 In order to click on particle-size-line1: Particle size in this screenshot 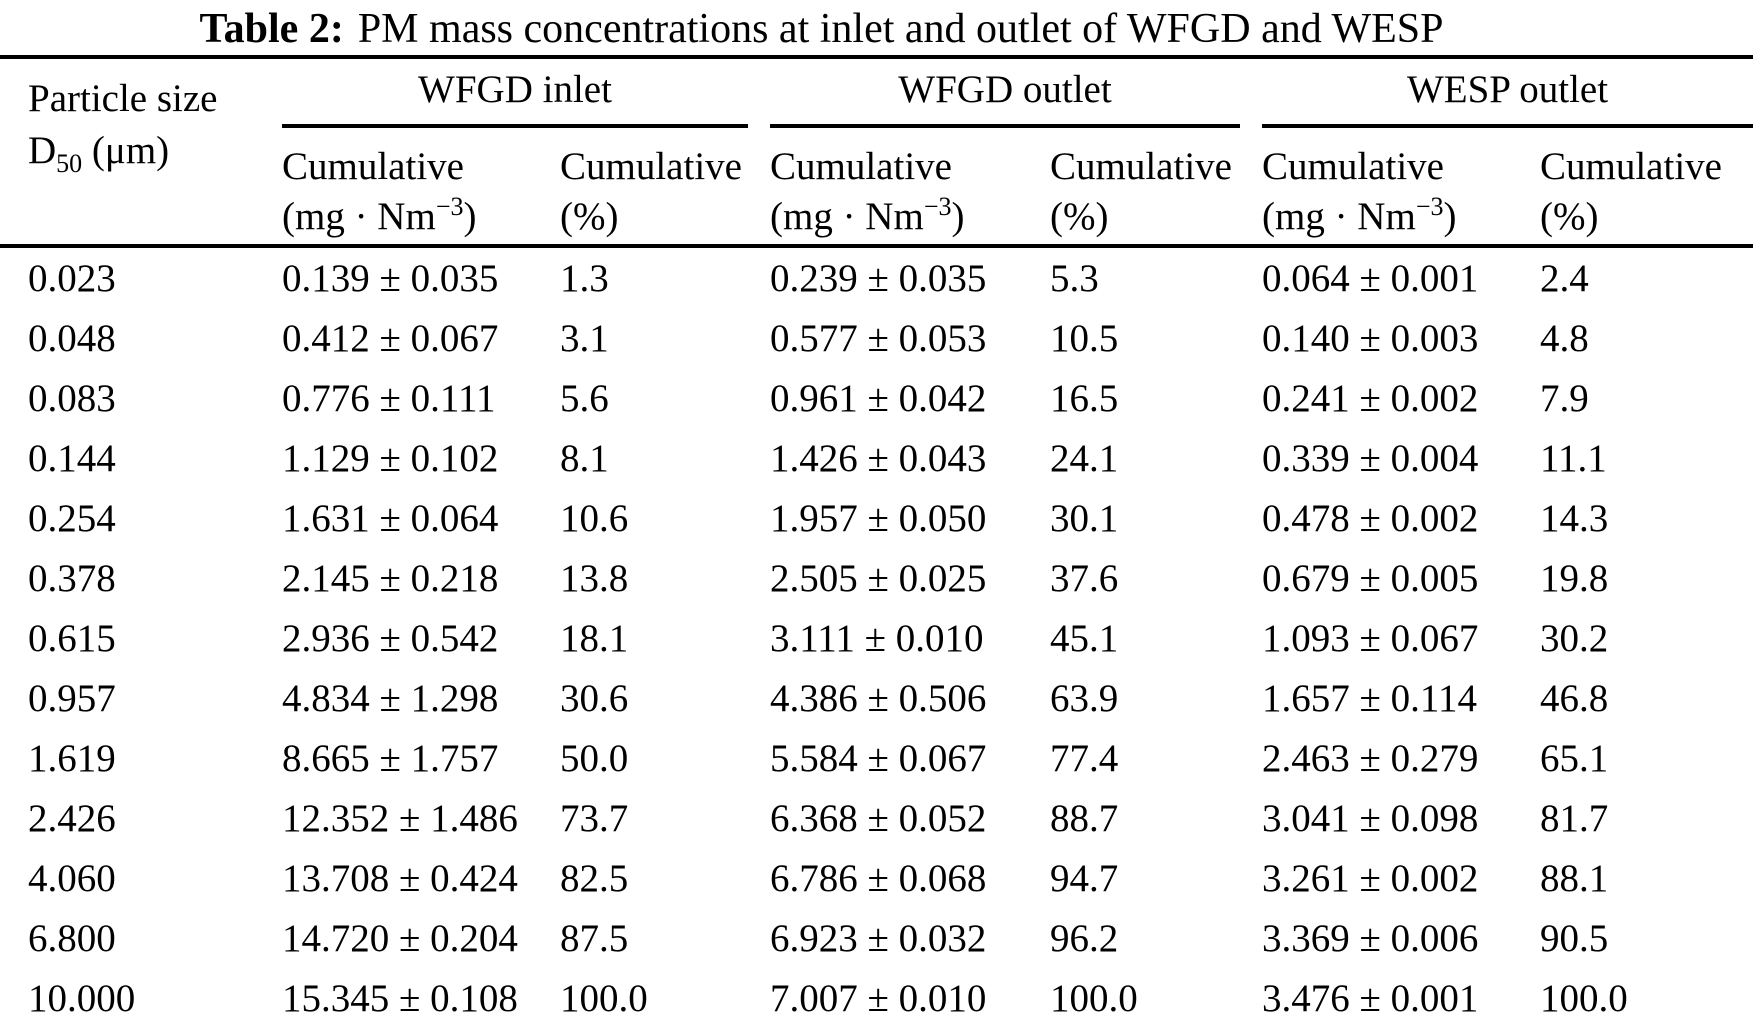, I will do `click(123, 98)`.